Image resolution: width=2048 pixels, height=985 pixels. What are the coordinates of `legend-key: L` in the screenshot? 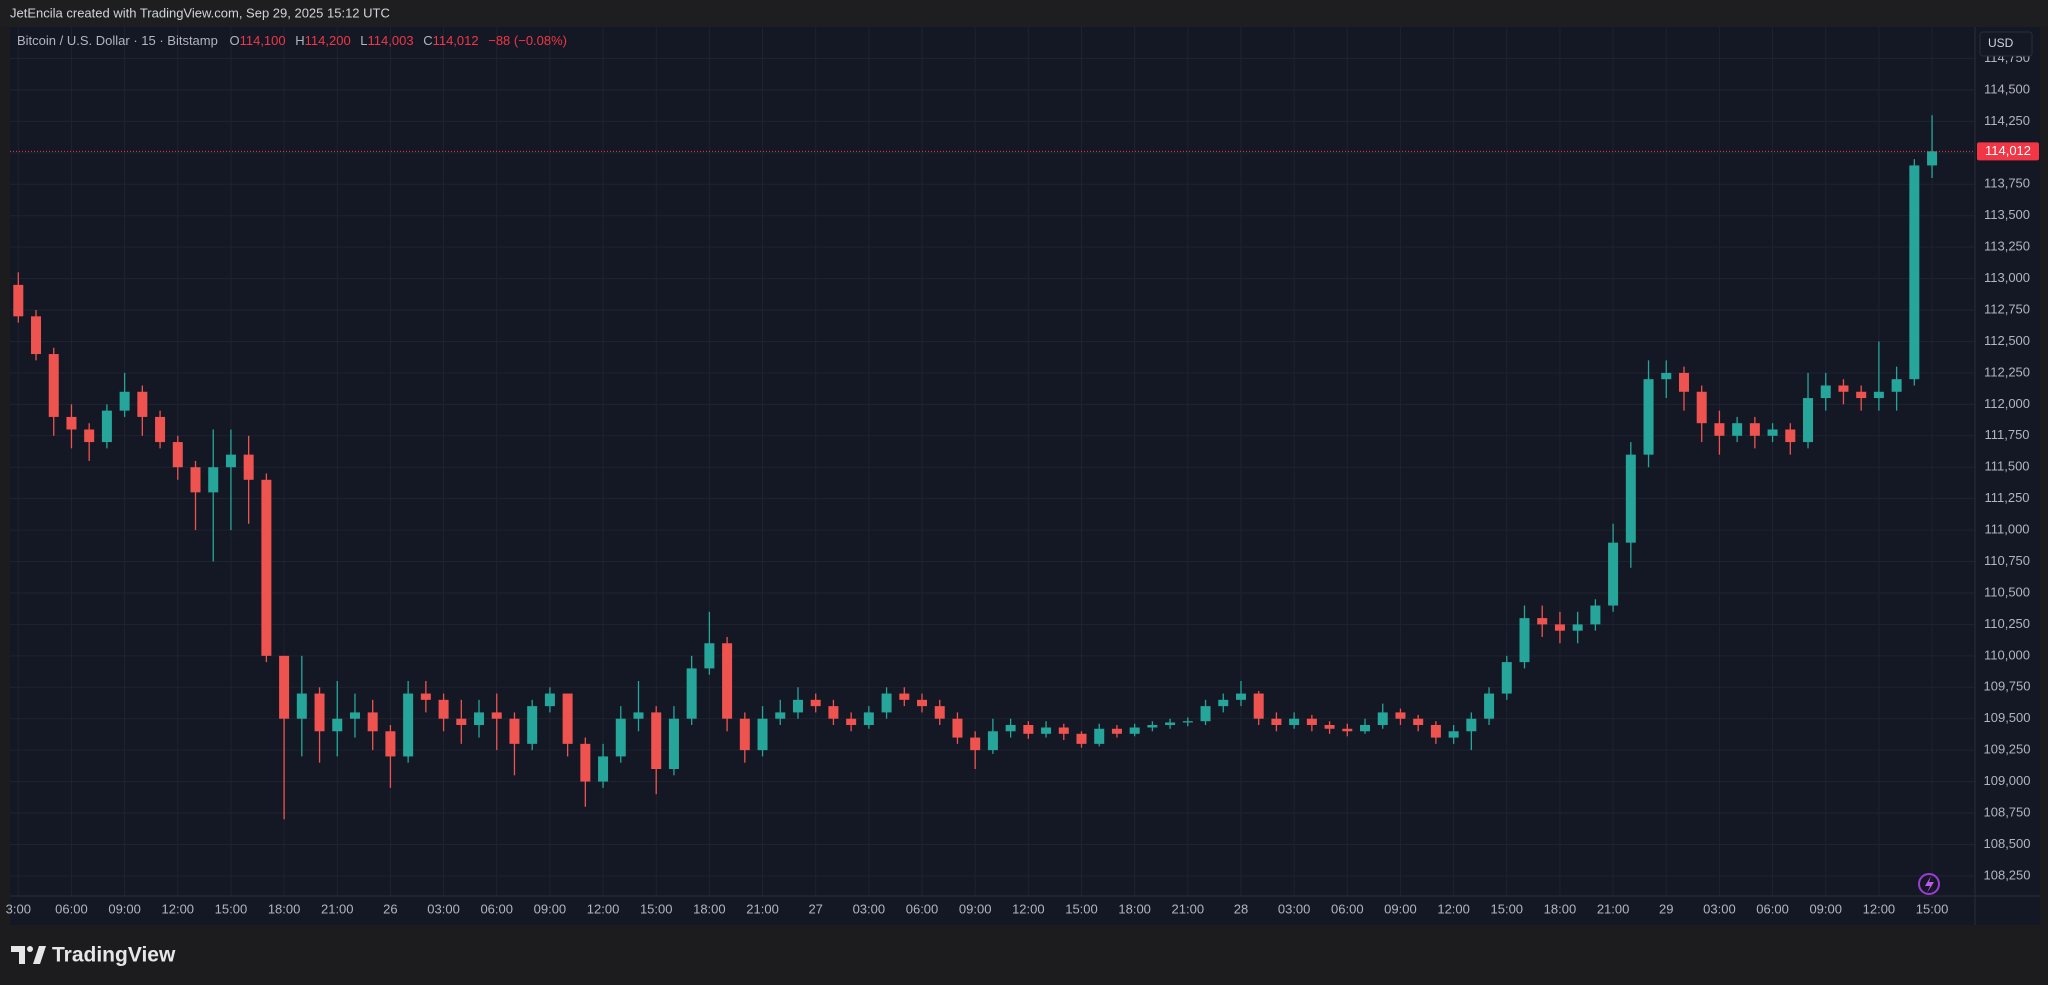 It's located at (363, 40).